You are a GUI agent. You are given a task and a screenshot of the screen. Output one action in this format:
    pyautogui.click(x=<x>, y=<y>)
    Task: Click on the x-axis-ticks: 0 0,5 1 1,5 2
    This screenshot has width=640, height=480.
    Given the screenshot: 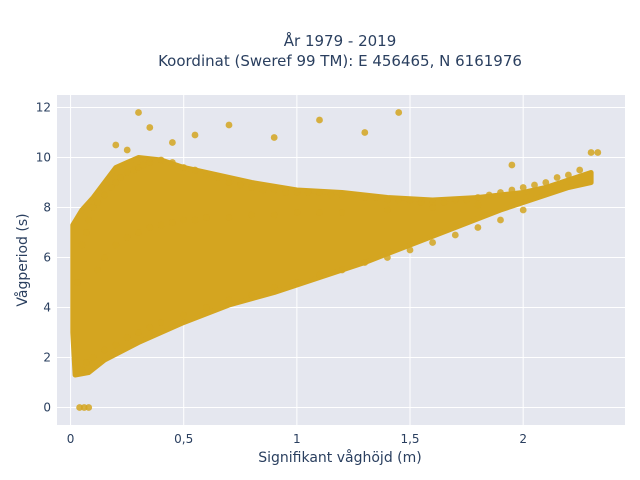 What is the action you would take?
    pyautogui.click(x=297, y=439)
    